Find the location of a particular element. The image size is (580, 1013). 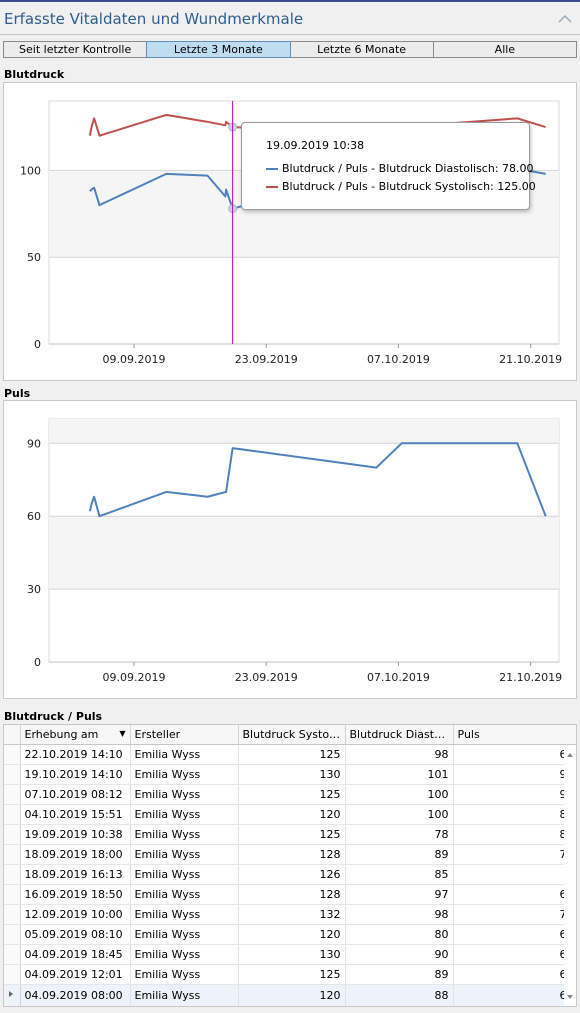

table-row: 18.09.2019 16:13 Emilia Wyss 126 85 is located at coordinates (290, 874).